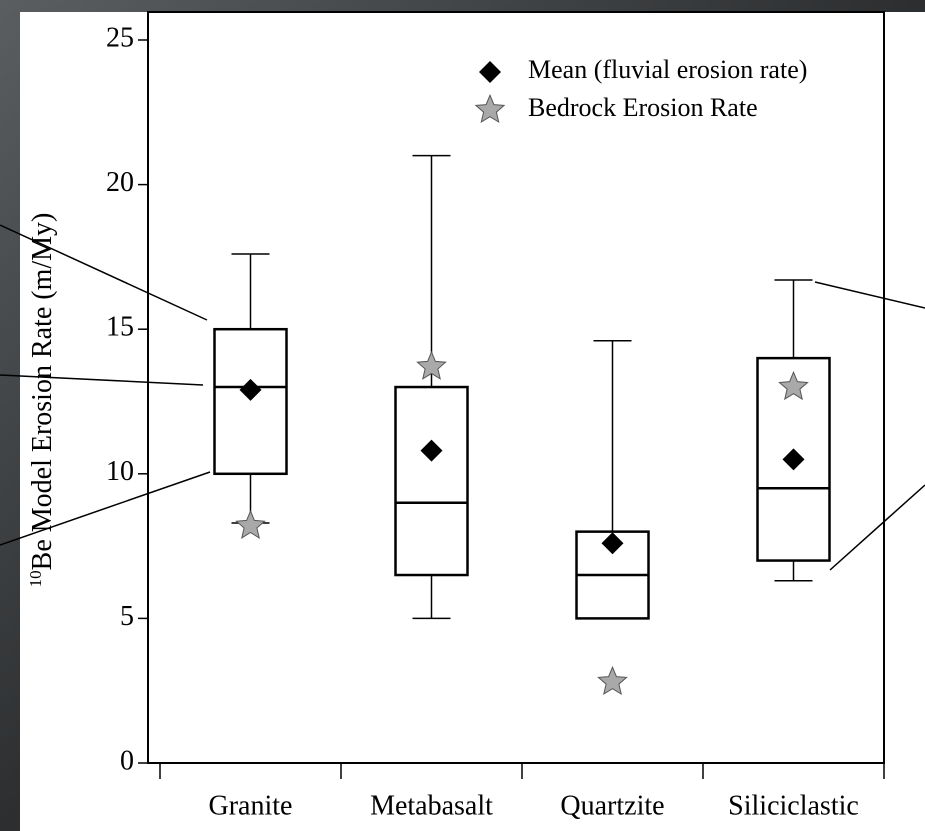 Image resolution: width=925 pixels, height=831 pixels. What do you see at coordinates (120, 327) in the screenshot?
I see `y-tick-label: 15` at bounding box center [120, 327].